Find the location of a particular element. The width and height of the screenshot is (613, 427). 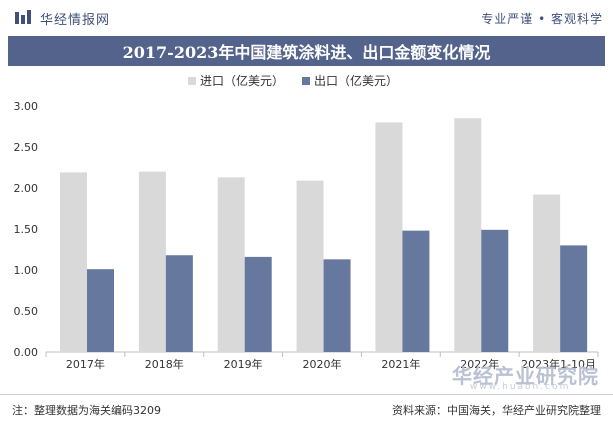

brand: 华经情报网 is located at coordinates (62, 18).